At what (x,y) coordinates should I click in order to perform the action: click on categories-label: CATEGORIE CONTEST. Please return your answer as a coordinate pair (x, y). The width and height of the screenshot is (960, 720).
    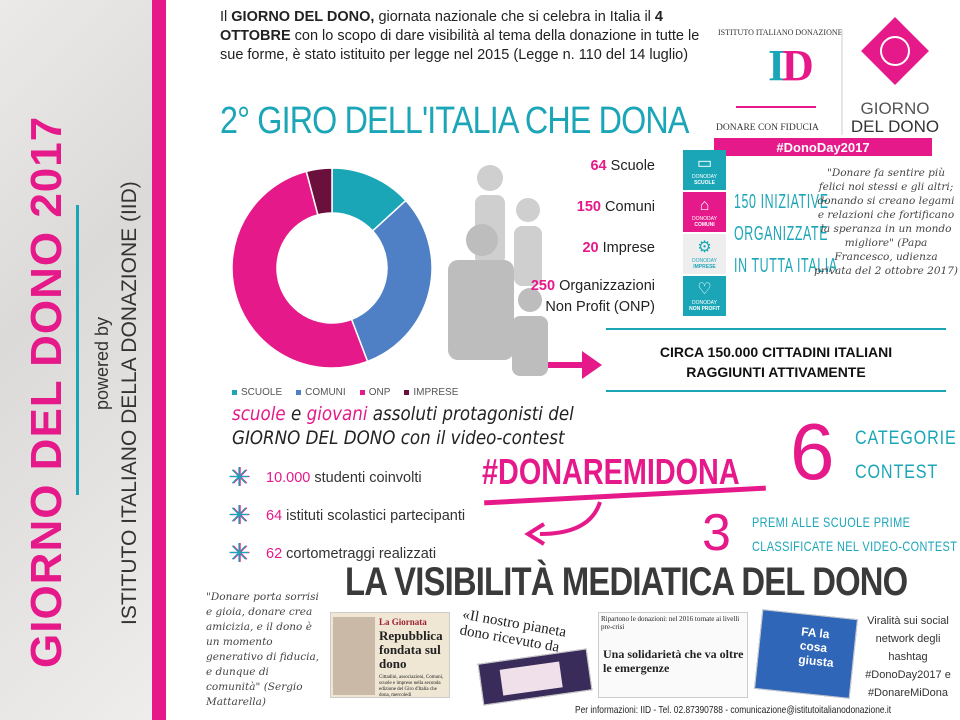
    Looking at the image, I should click on (906, 455).